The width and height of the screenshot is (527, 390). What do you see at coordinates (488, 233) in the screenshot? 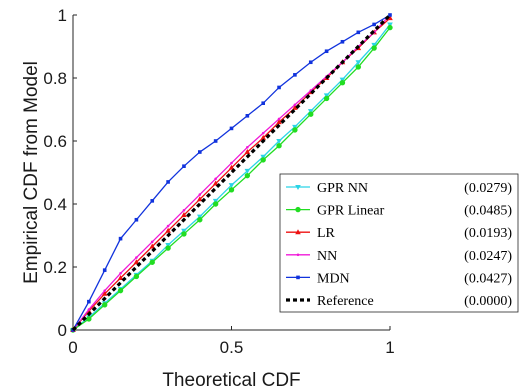
I see `legend-score: (0.0193)` at bounding box center [488, 233].